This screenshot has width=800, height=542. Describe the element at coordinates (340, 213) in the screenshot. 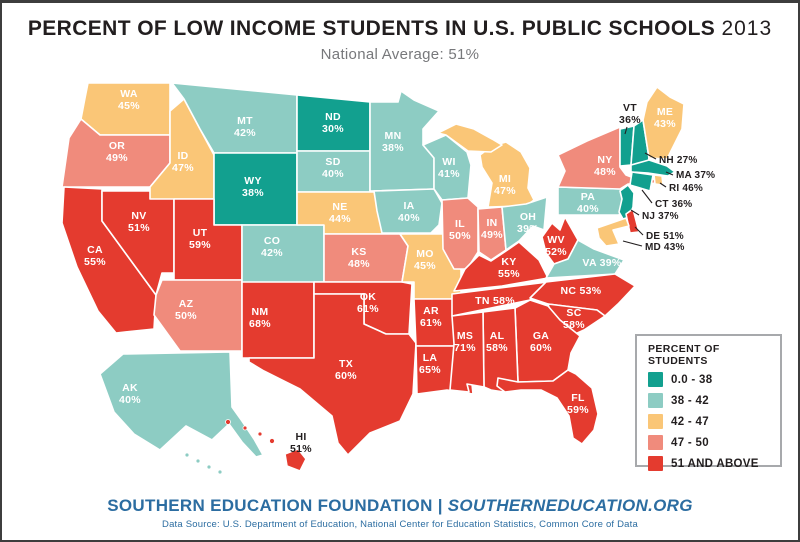

I see `state-NE-label: NE 44%` at that location.